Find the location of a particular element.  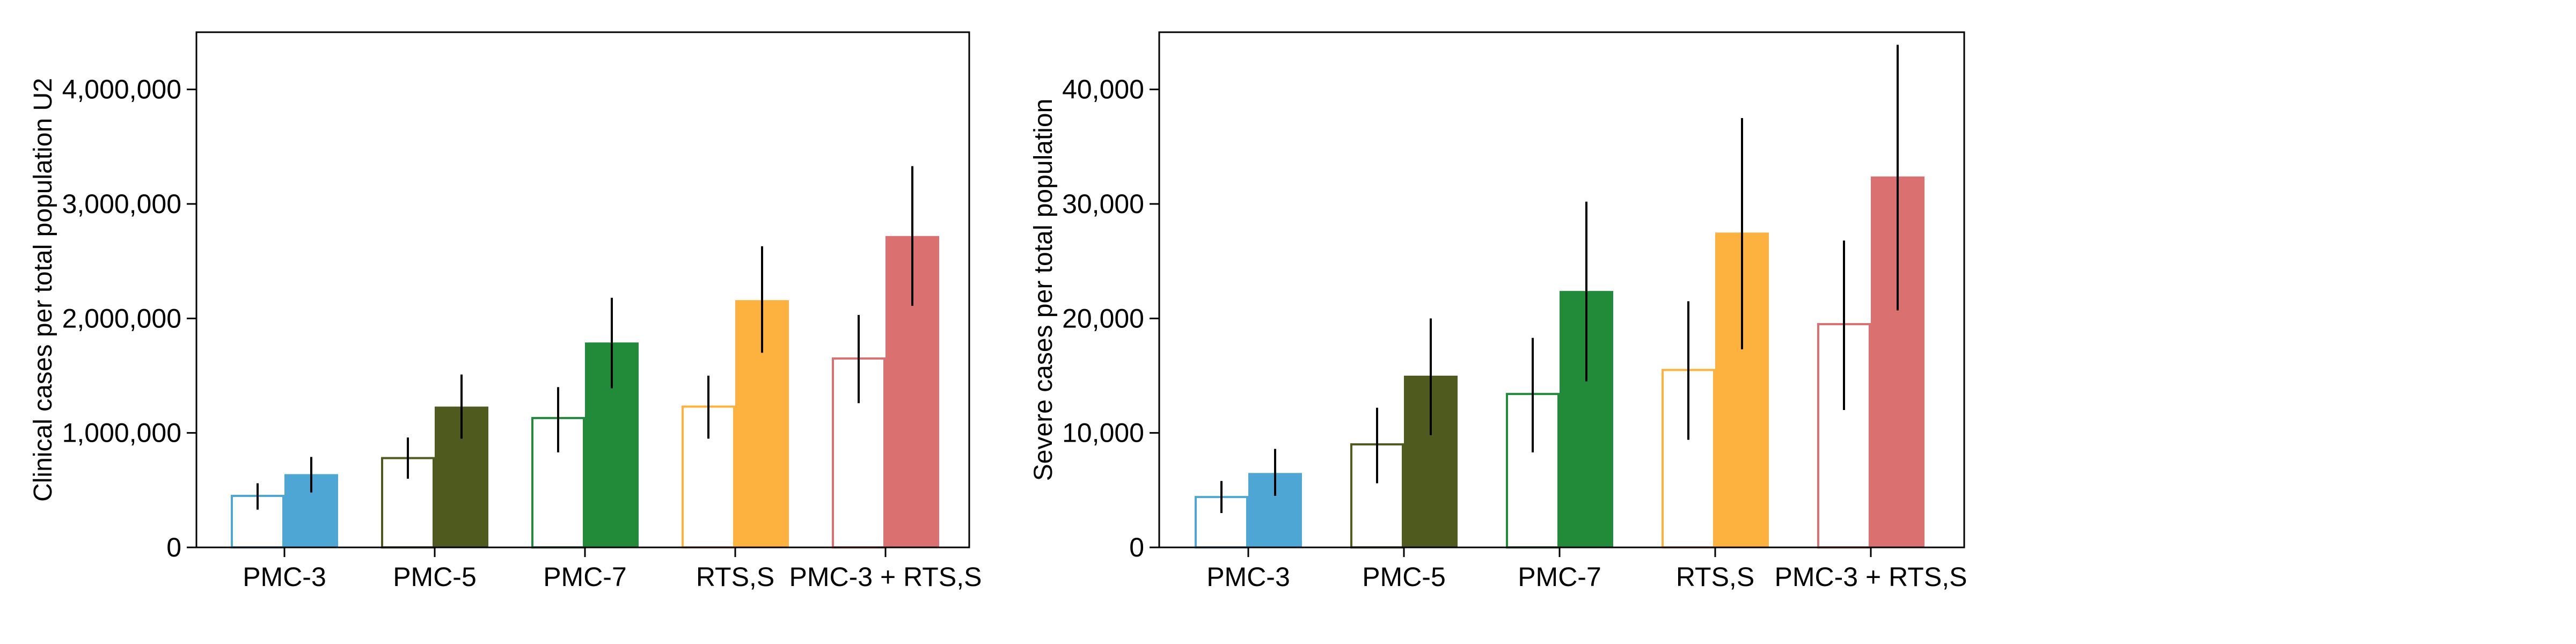

clinical-bars is located at coordinates (585, 392).